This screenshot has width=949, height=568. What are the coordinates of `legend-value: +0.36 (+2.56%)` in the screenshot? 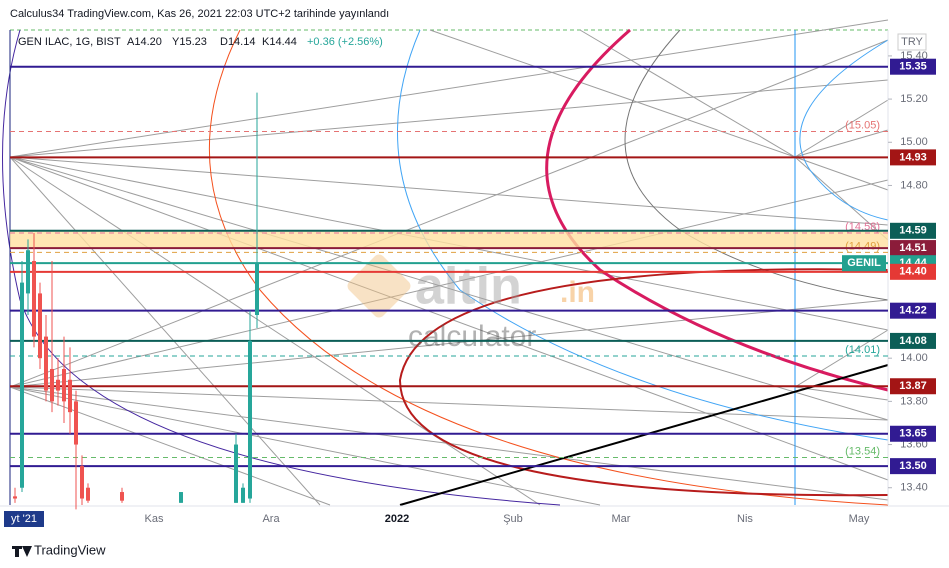 It's located at (345, 42).